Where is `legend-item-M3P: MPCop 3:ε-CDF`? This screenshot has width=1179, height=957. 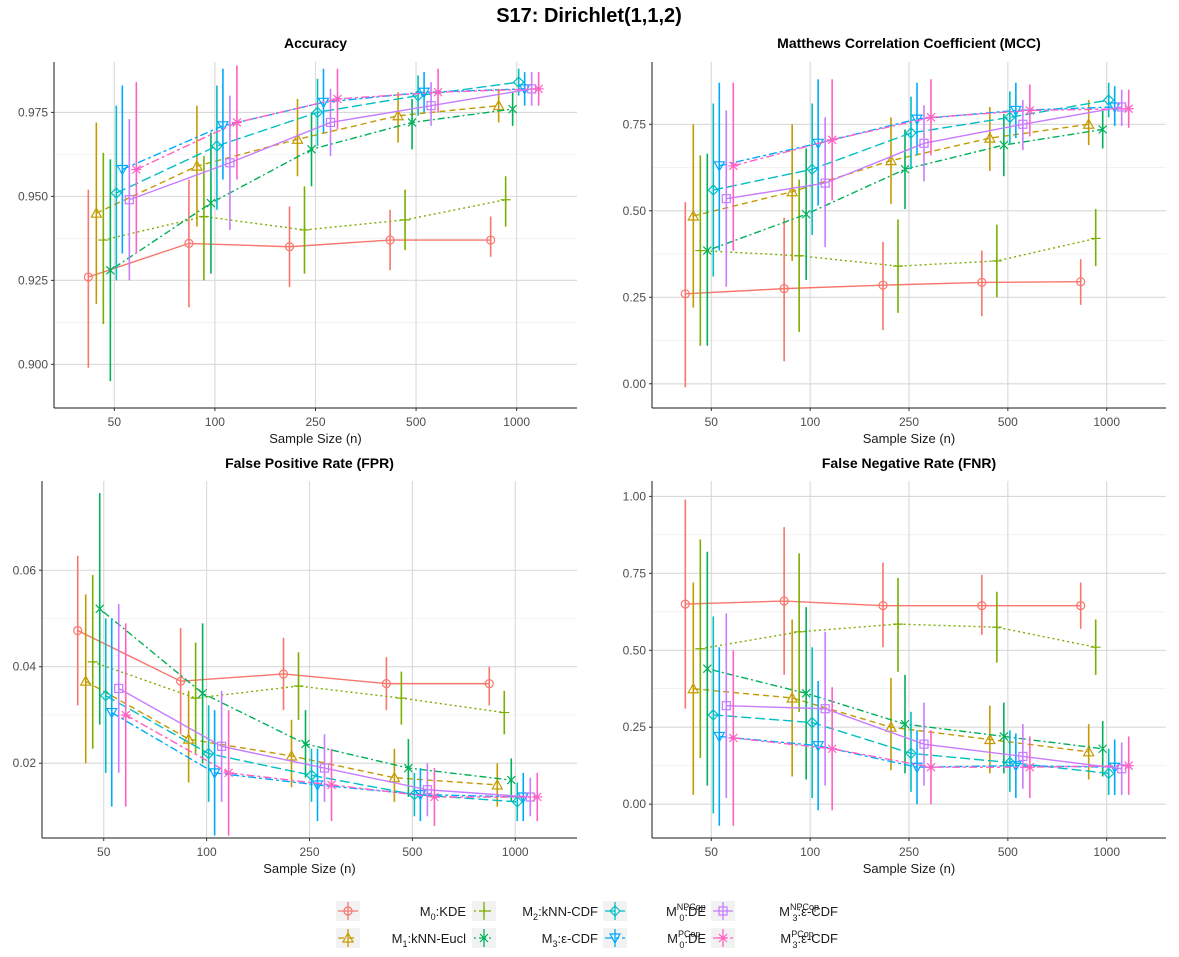
legend-item-M3P: MPCop 3:ε-CDF is located at coordinates (774, 939).